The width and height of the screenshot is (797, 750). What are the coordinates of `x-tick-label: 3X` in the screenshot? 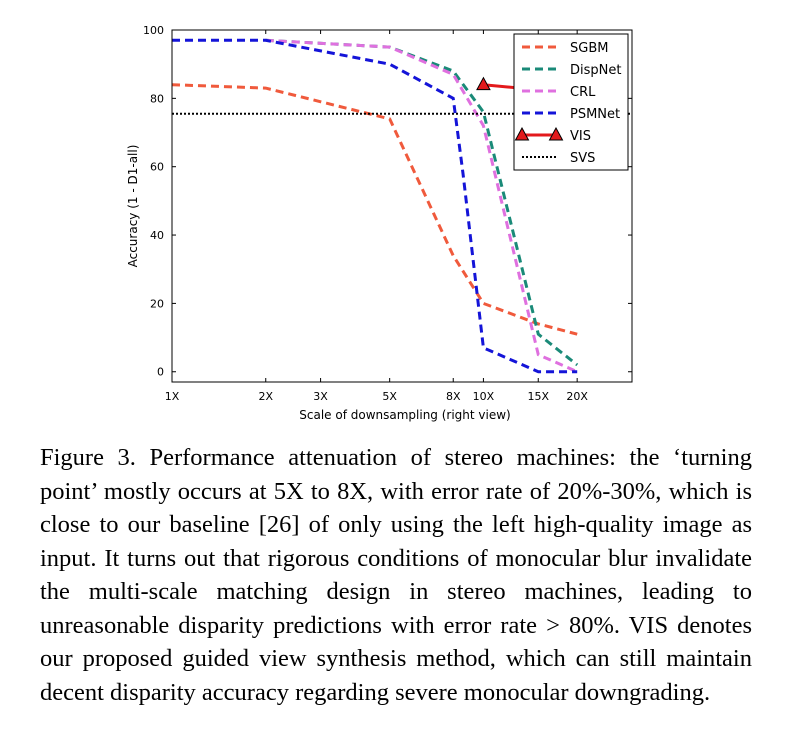 It's located at (320, 396).